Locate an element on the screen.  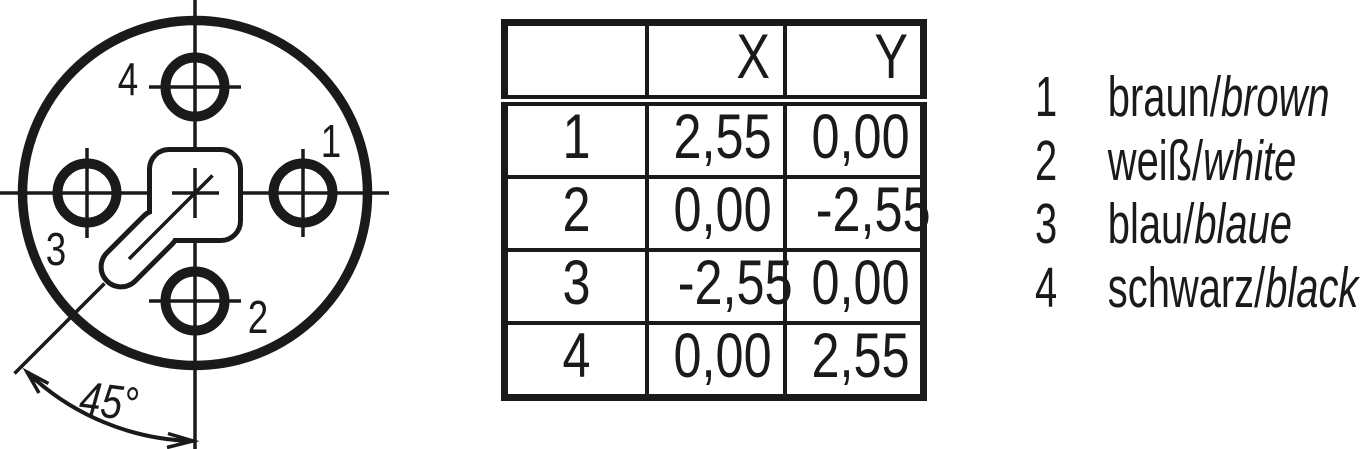
cell-pin: 2 is located at coordinates (575, 213).